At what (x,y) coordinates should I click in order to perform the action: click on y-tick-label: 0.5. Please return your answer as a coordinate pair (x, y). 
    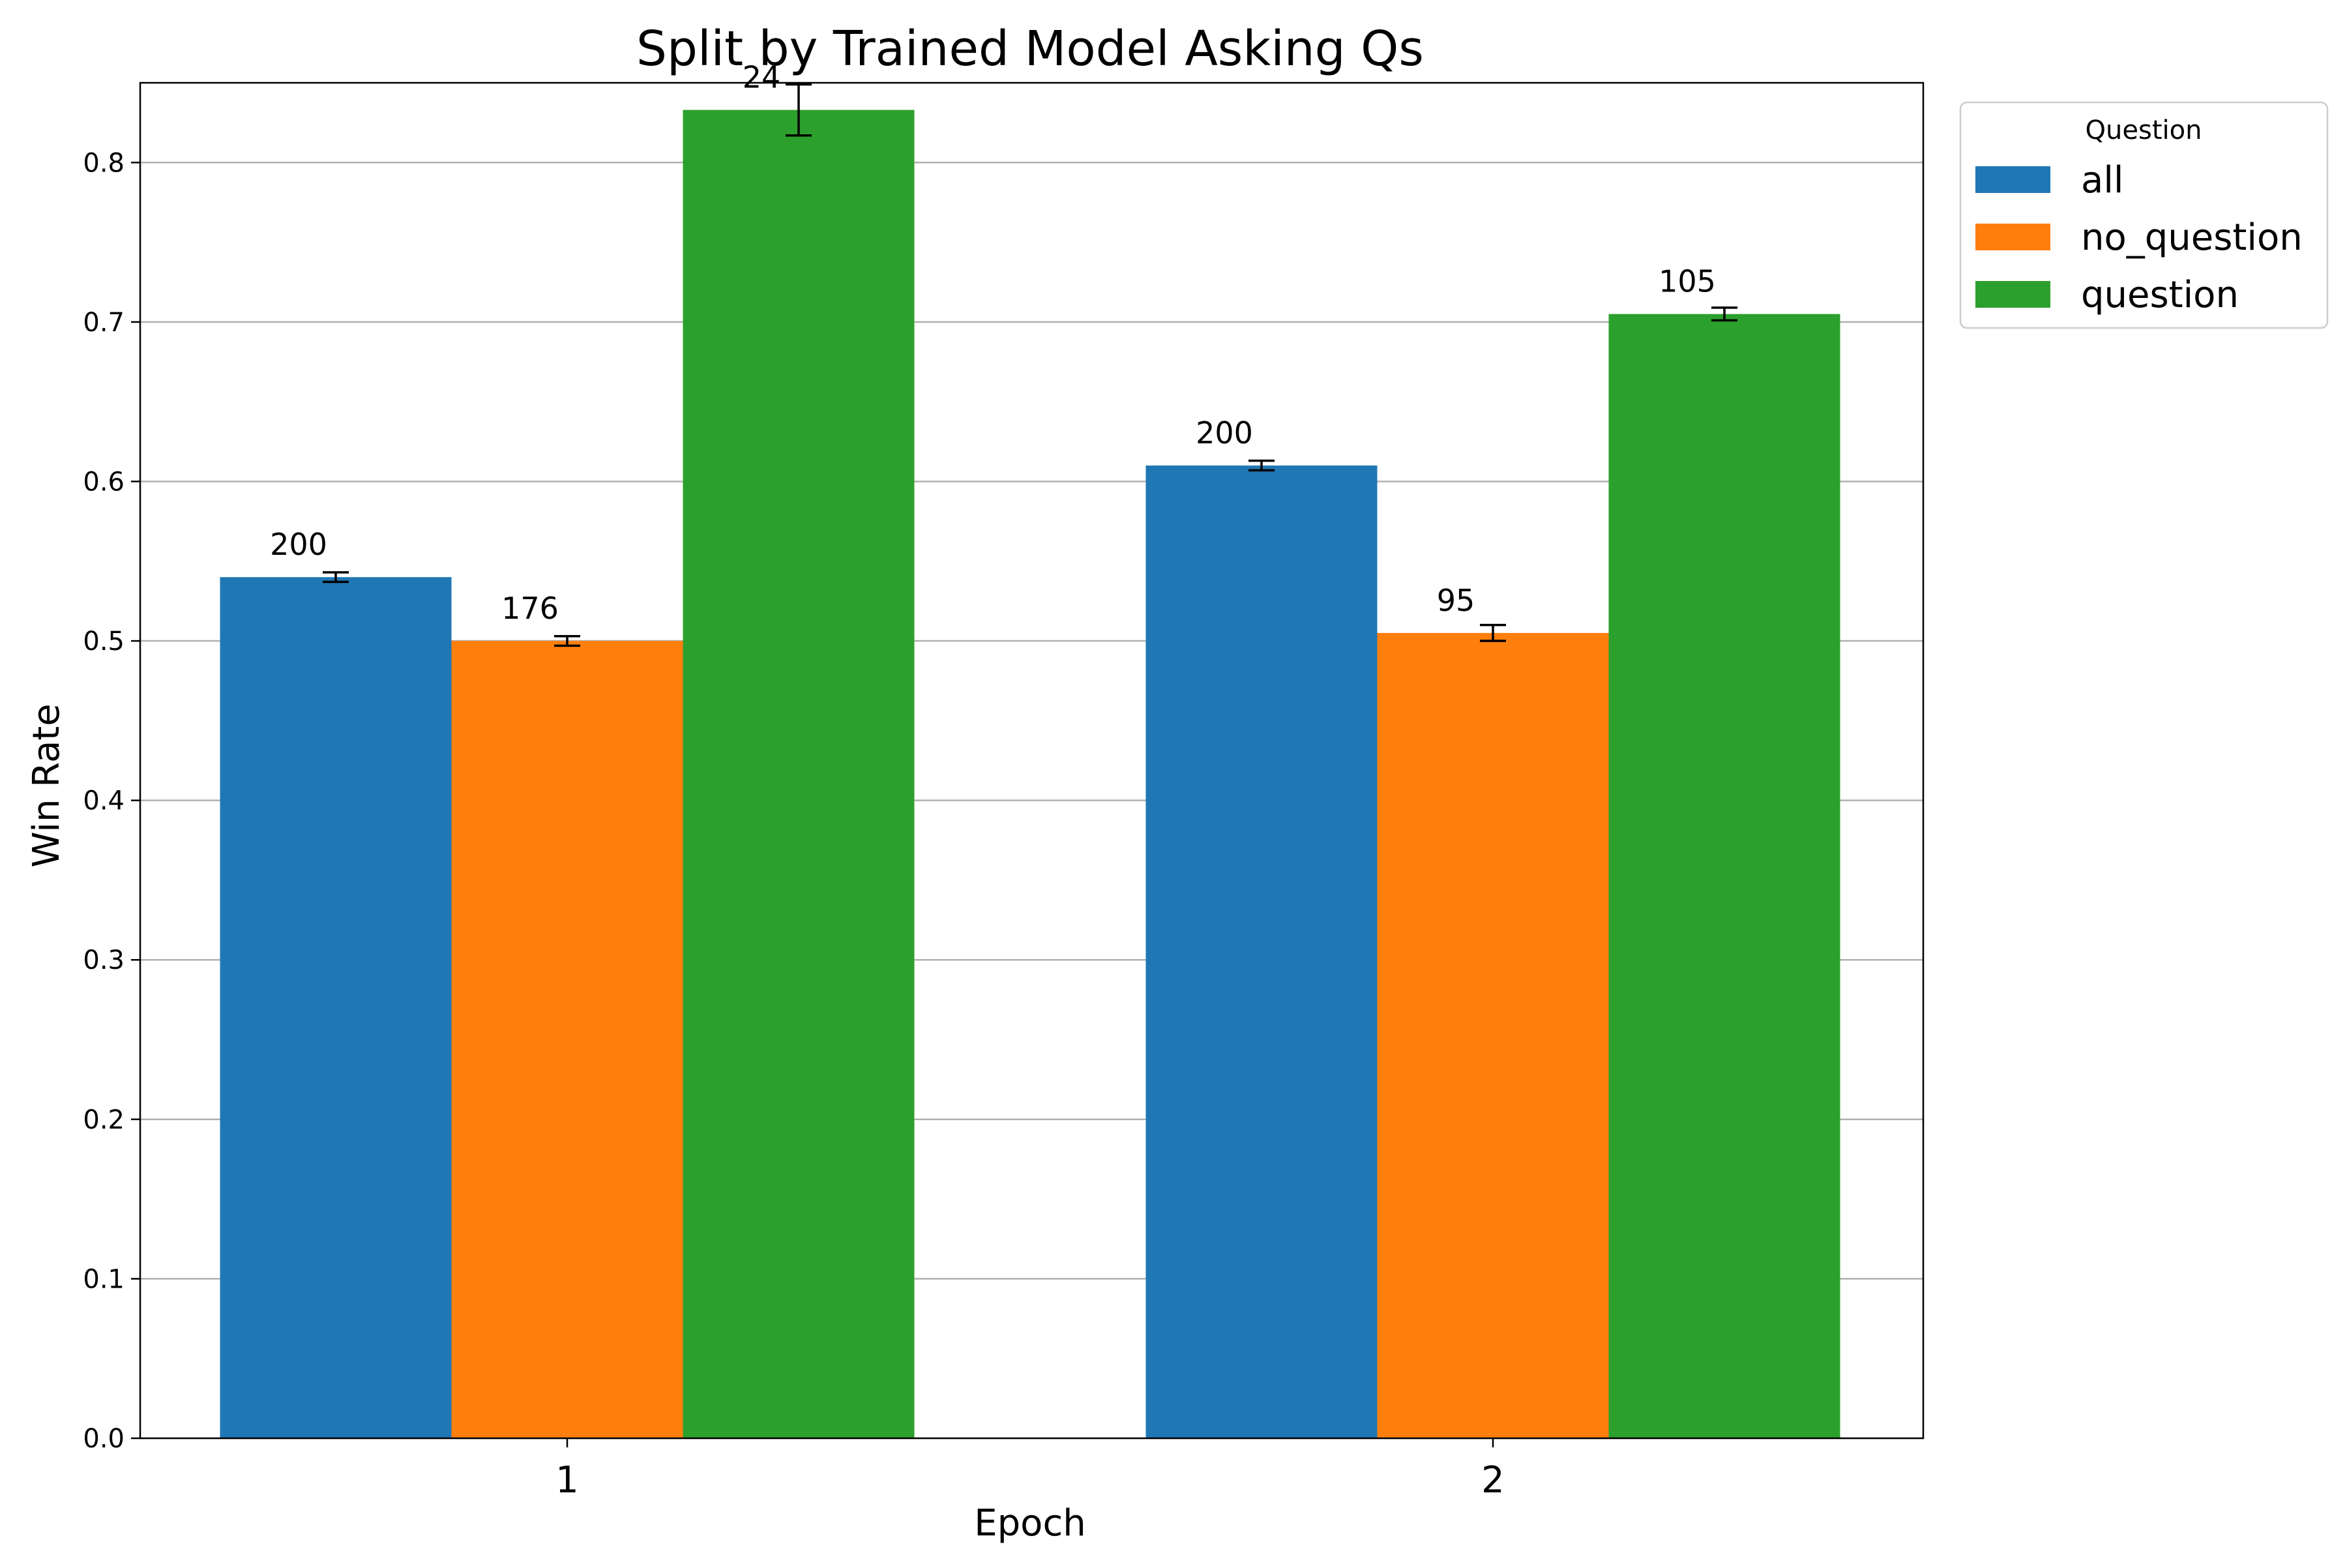
    Looking at the image, I should click on (104, 642).